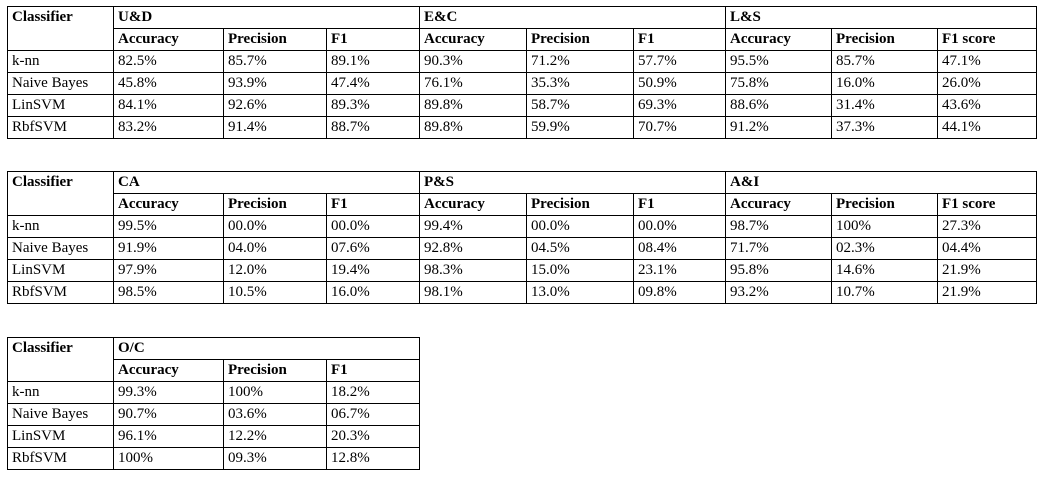 The width and height of the screenshot is (1042, 486). What do you see at coordinates (373, 61) in the screenshot?
I see `metric-value: 89.1%` at bounding box center [373, 61].